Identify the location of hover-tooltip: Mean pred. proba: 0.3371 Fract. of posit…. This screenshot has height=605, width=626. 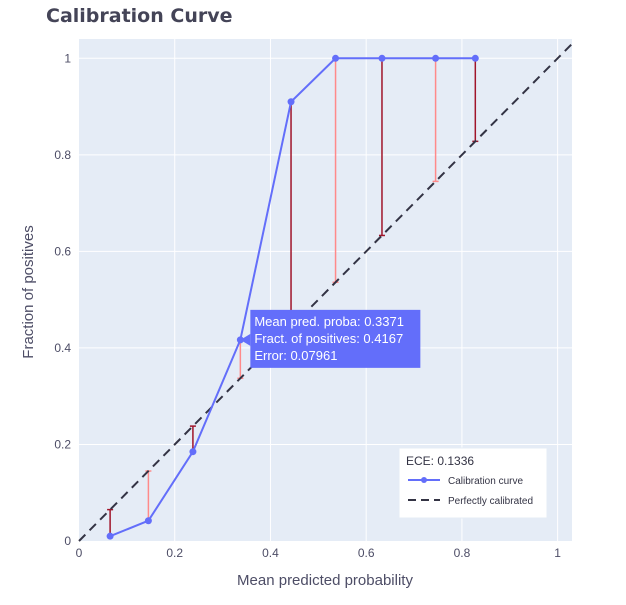
(330, 338).